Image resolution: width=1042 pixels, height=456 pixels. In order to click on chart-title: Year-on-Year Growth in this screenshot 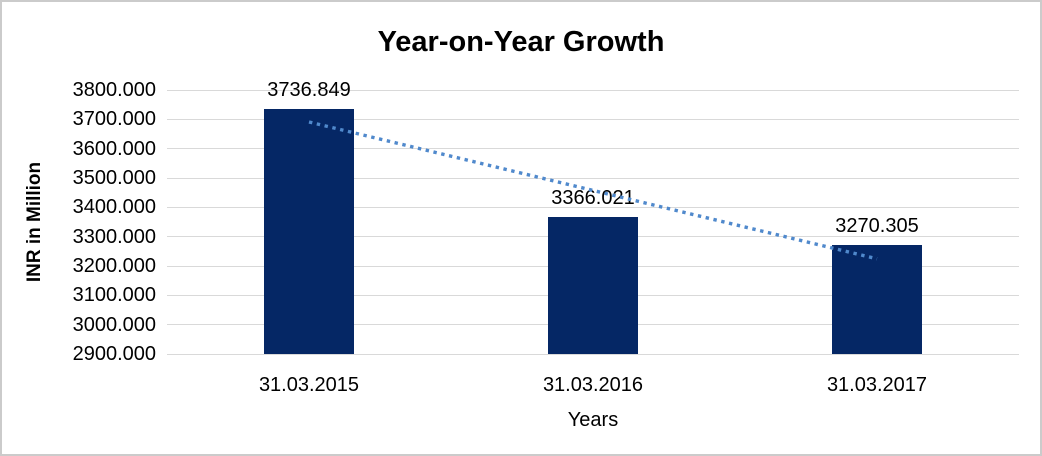, I will do `click(521, 42)`.